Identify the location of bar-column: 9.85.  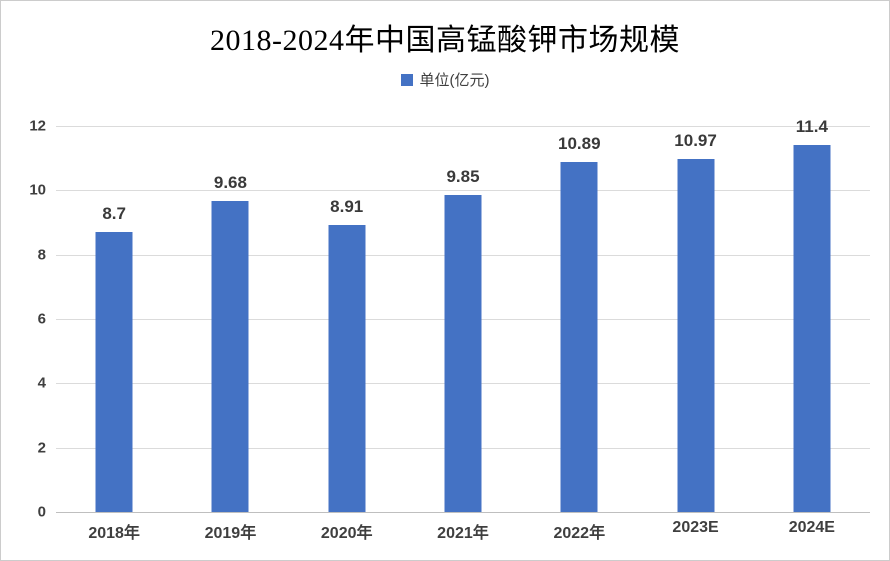
(463, 319).